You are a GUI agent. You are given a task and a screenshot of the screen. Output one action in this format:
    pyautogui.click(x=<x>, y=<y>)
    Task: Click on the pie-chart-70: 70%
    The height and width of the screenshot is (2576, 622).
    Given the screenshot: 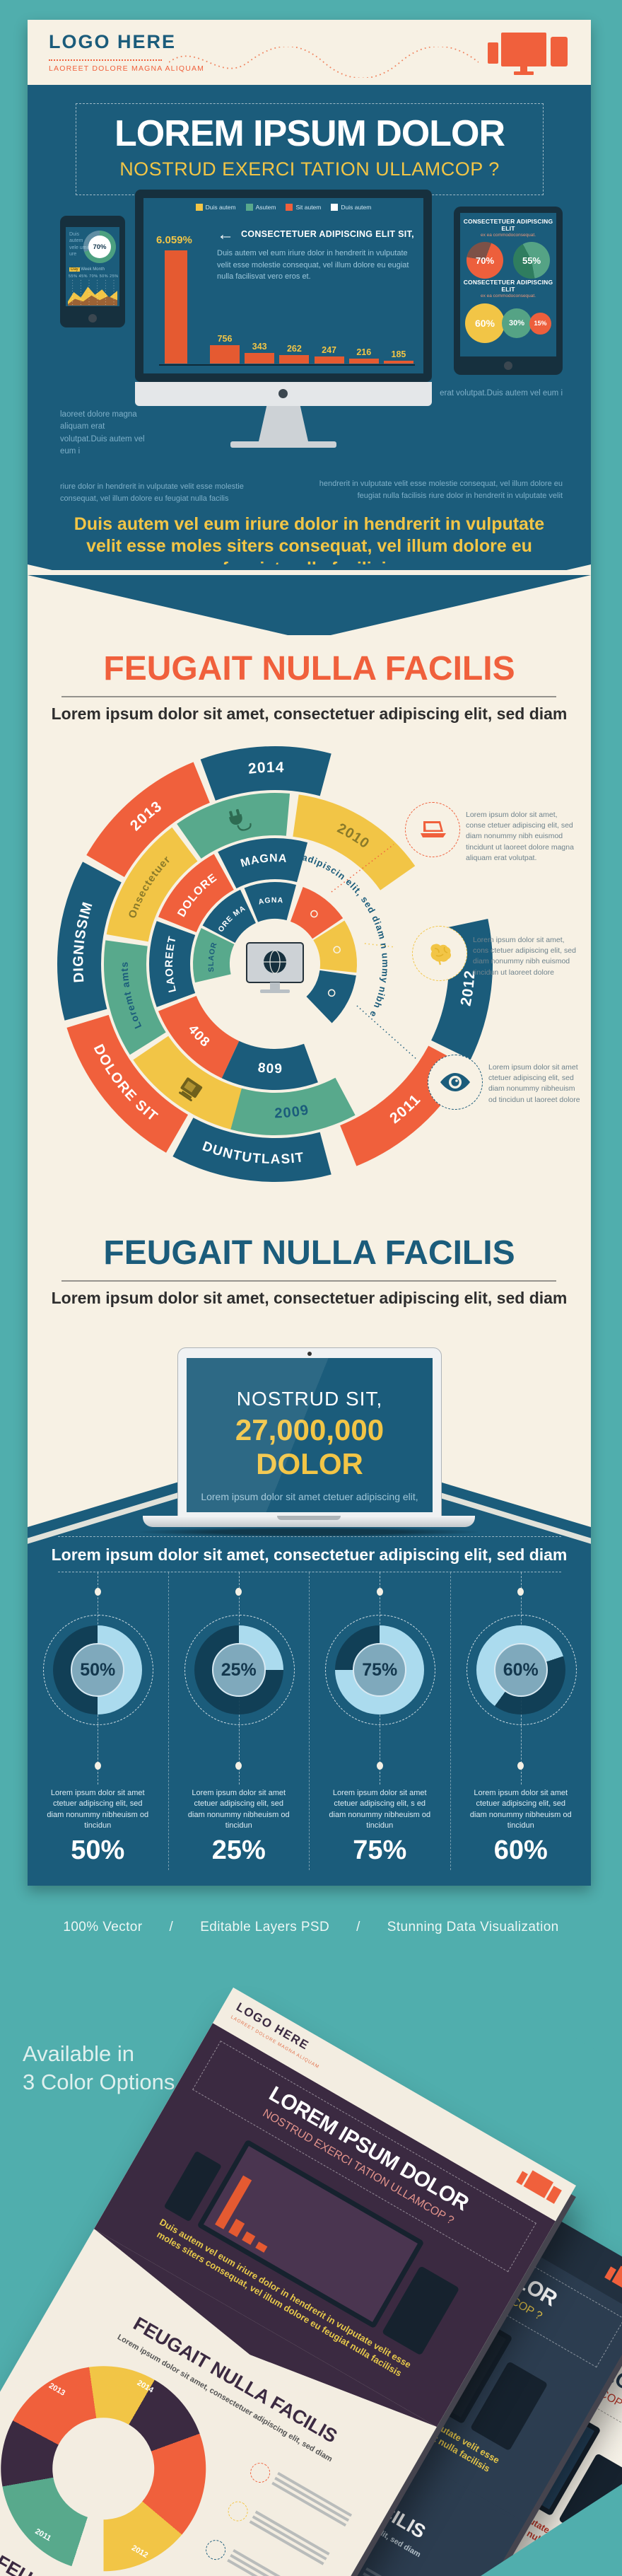 What is the action you would take?
    pyautogui.click(x=484, y=260)
    